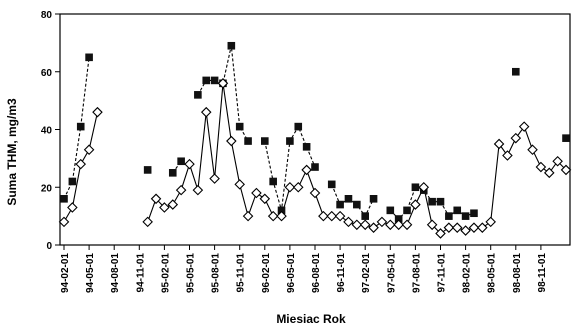 This screenshot has width=579, height=326. I want to click on x-tick-label: 96-08-01, so click(316, 273).